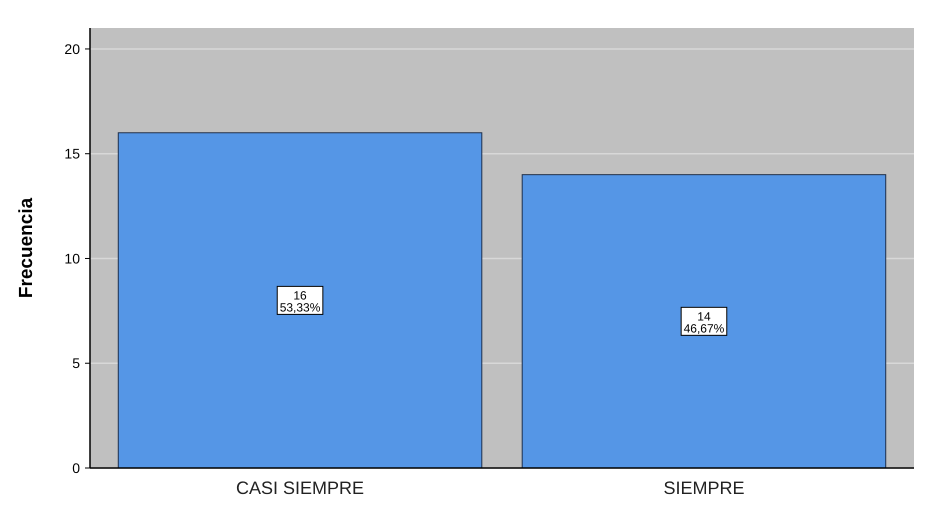  What do you see at coordinates (703, 488) in the screenshot?
I see `x-tick-label: SIEMPRE` at bounding box center [703, 488].